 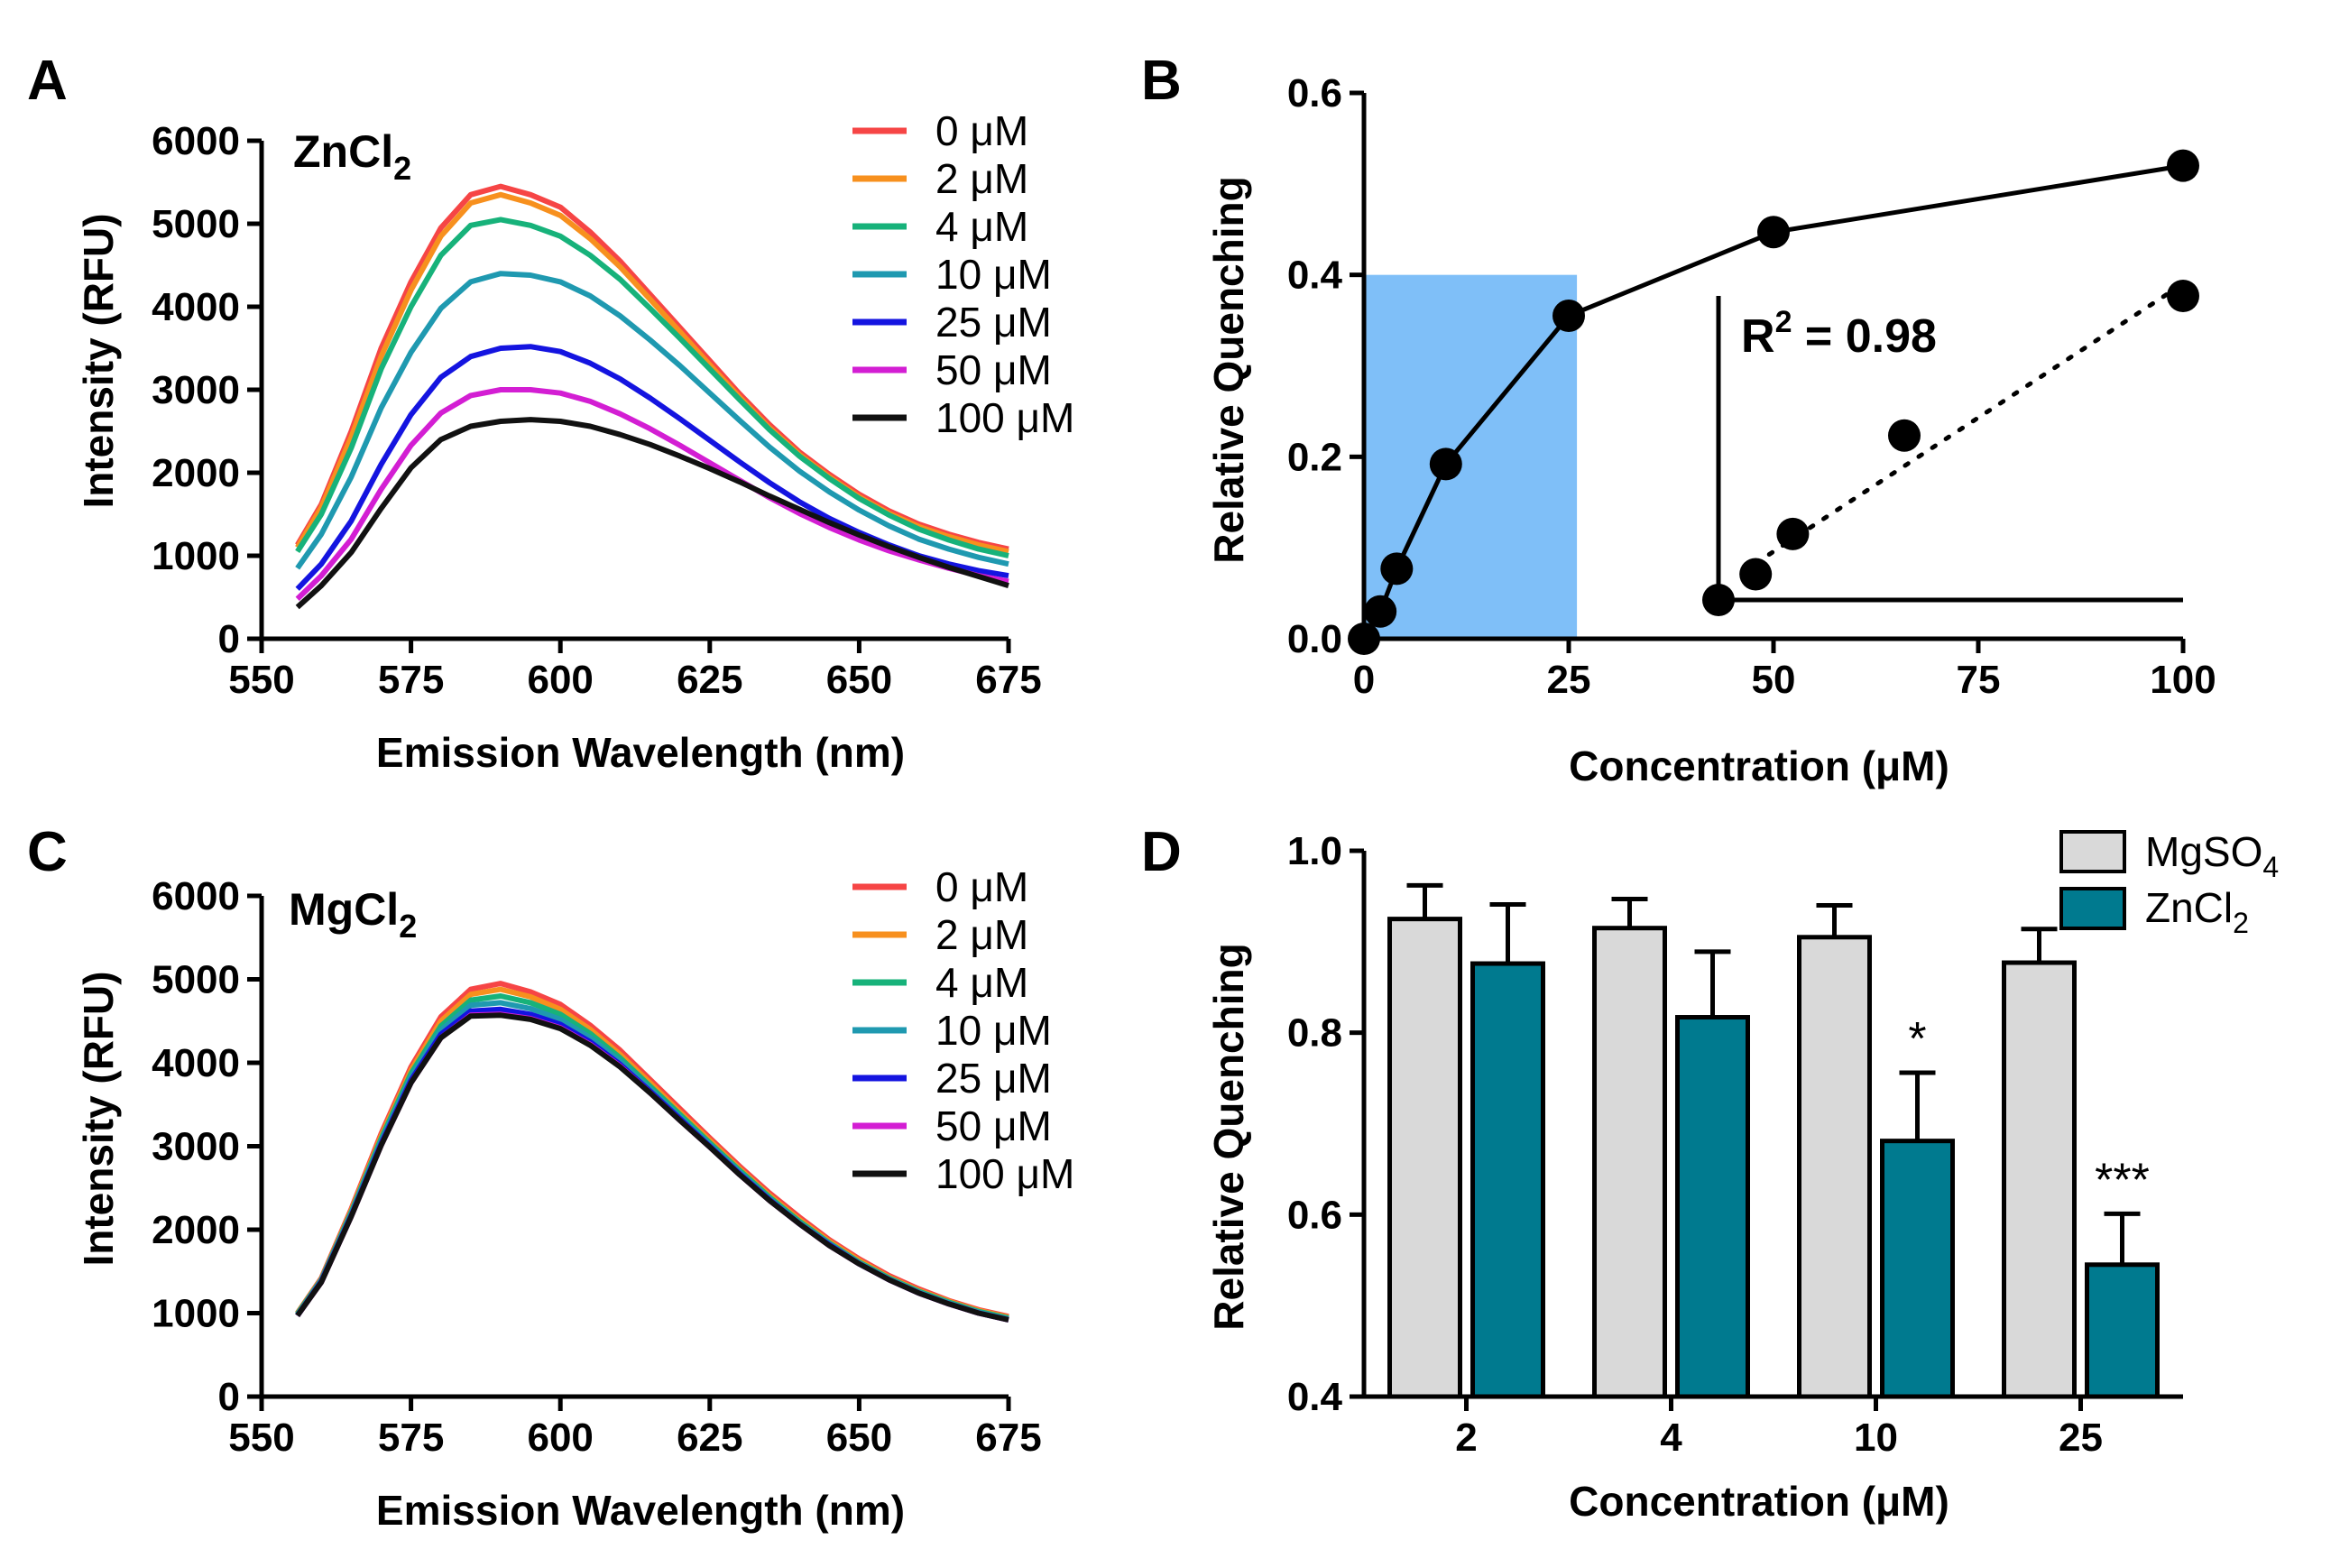 I want to click on legend-label: 0 μM, so click(x=981, y=130).